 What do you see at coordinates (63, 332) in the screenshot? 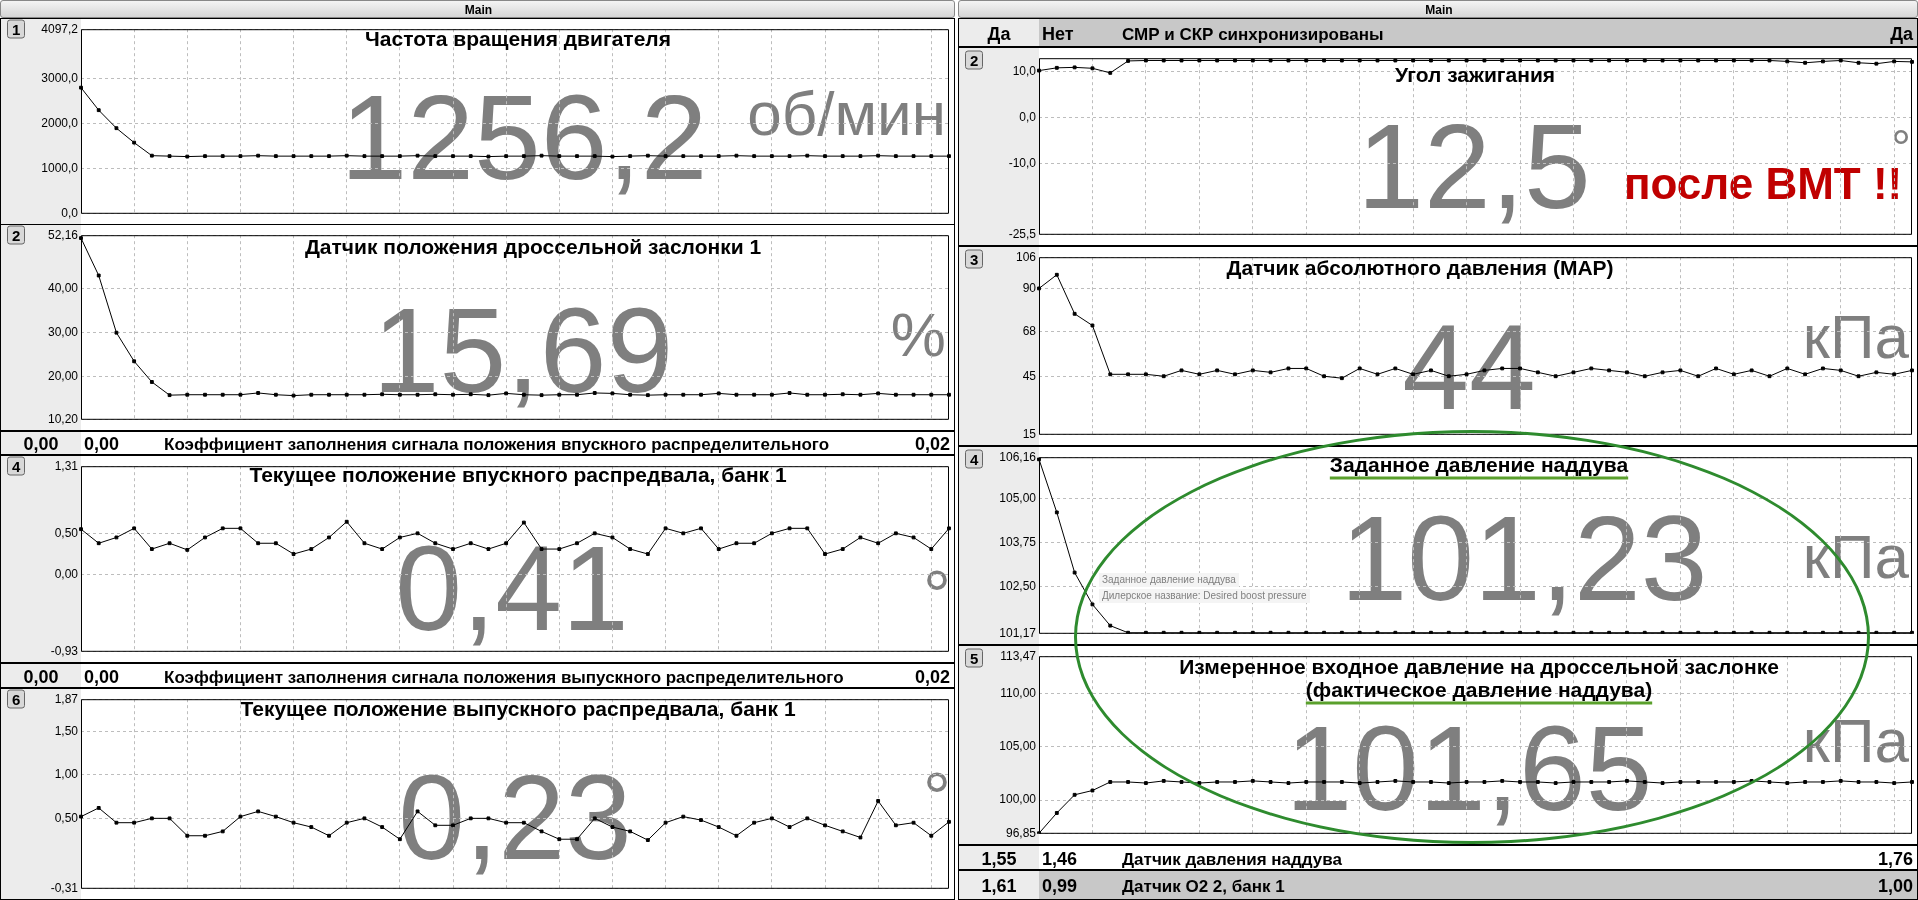
I see `y-tick-label: 30,00` at bounding box center [63, 332].